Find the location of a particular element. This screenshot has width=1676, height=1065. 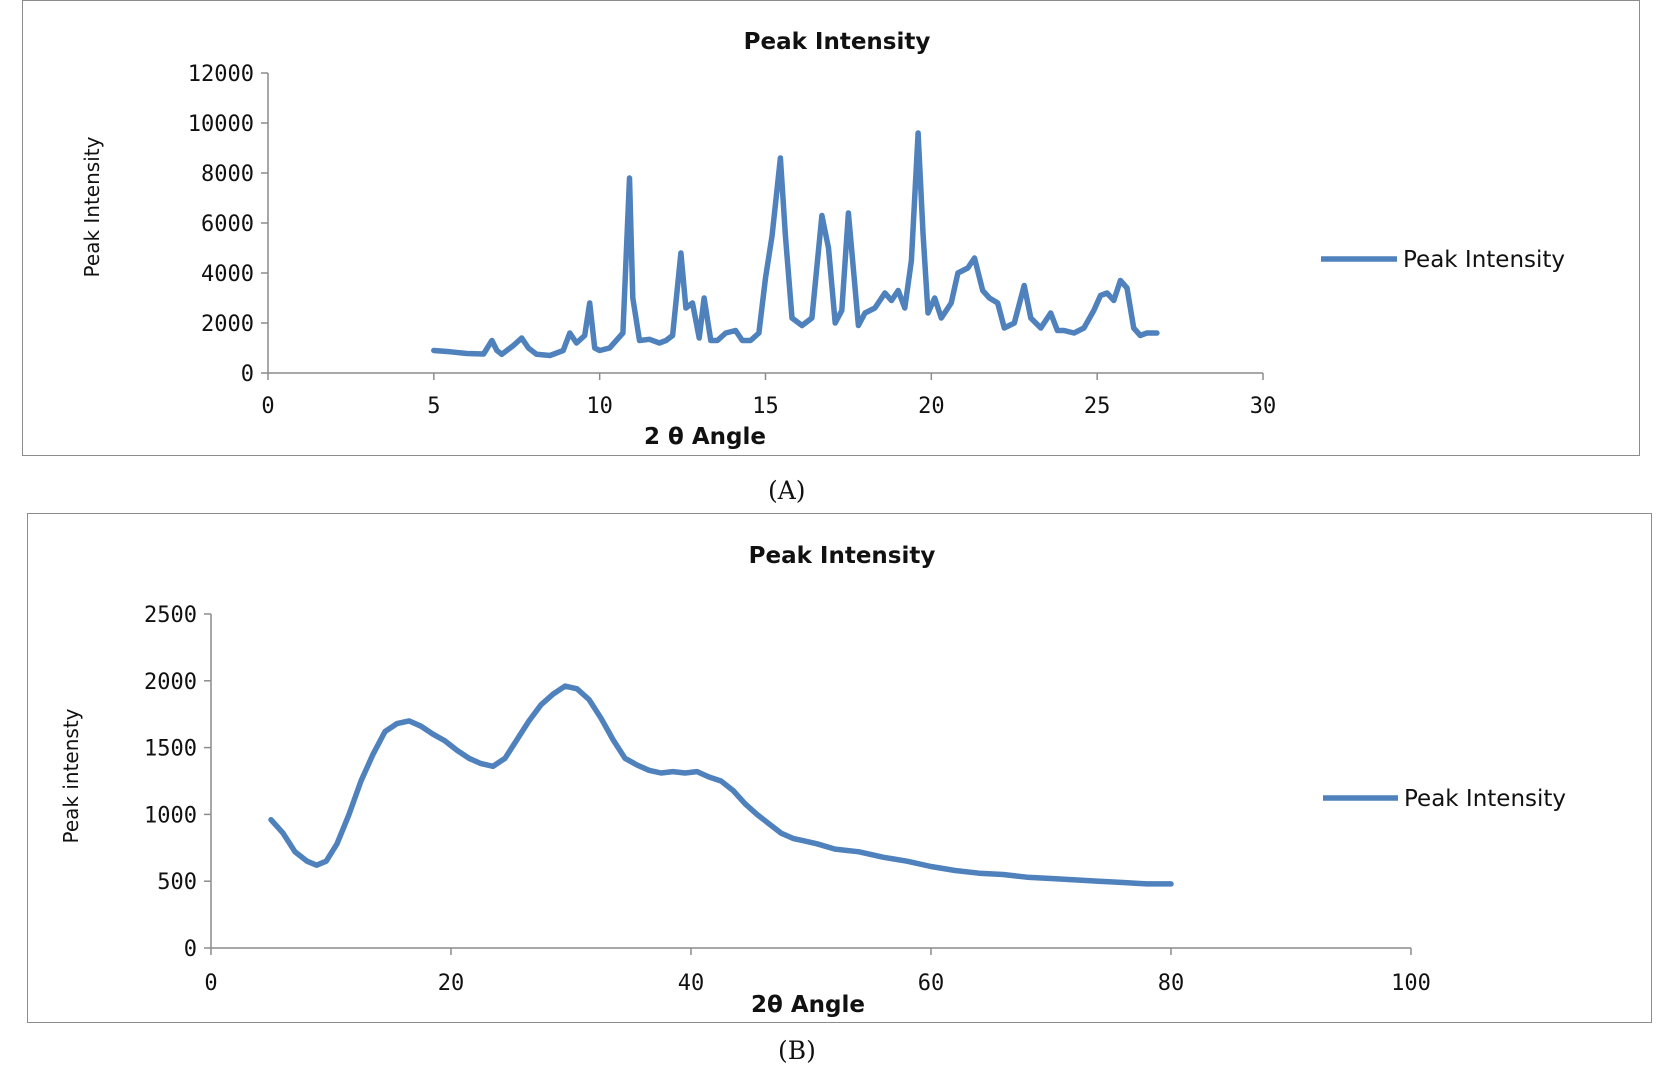

chart-b-xlabel: 2θ Angle is located at coordinates (808, 1005).